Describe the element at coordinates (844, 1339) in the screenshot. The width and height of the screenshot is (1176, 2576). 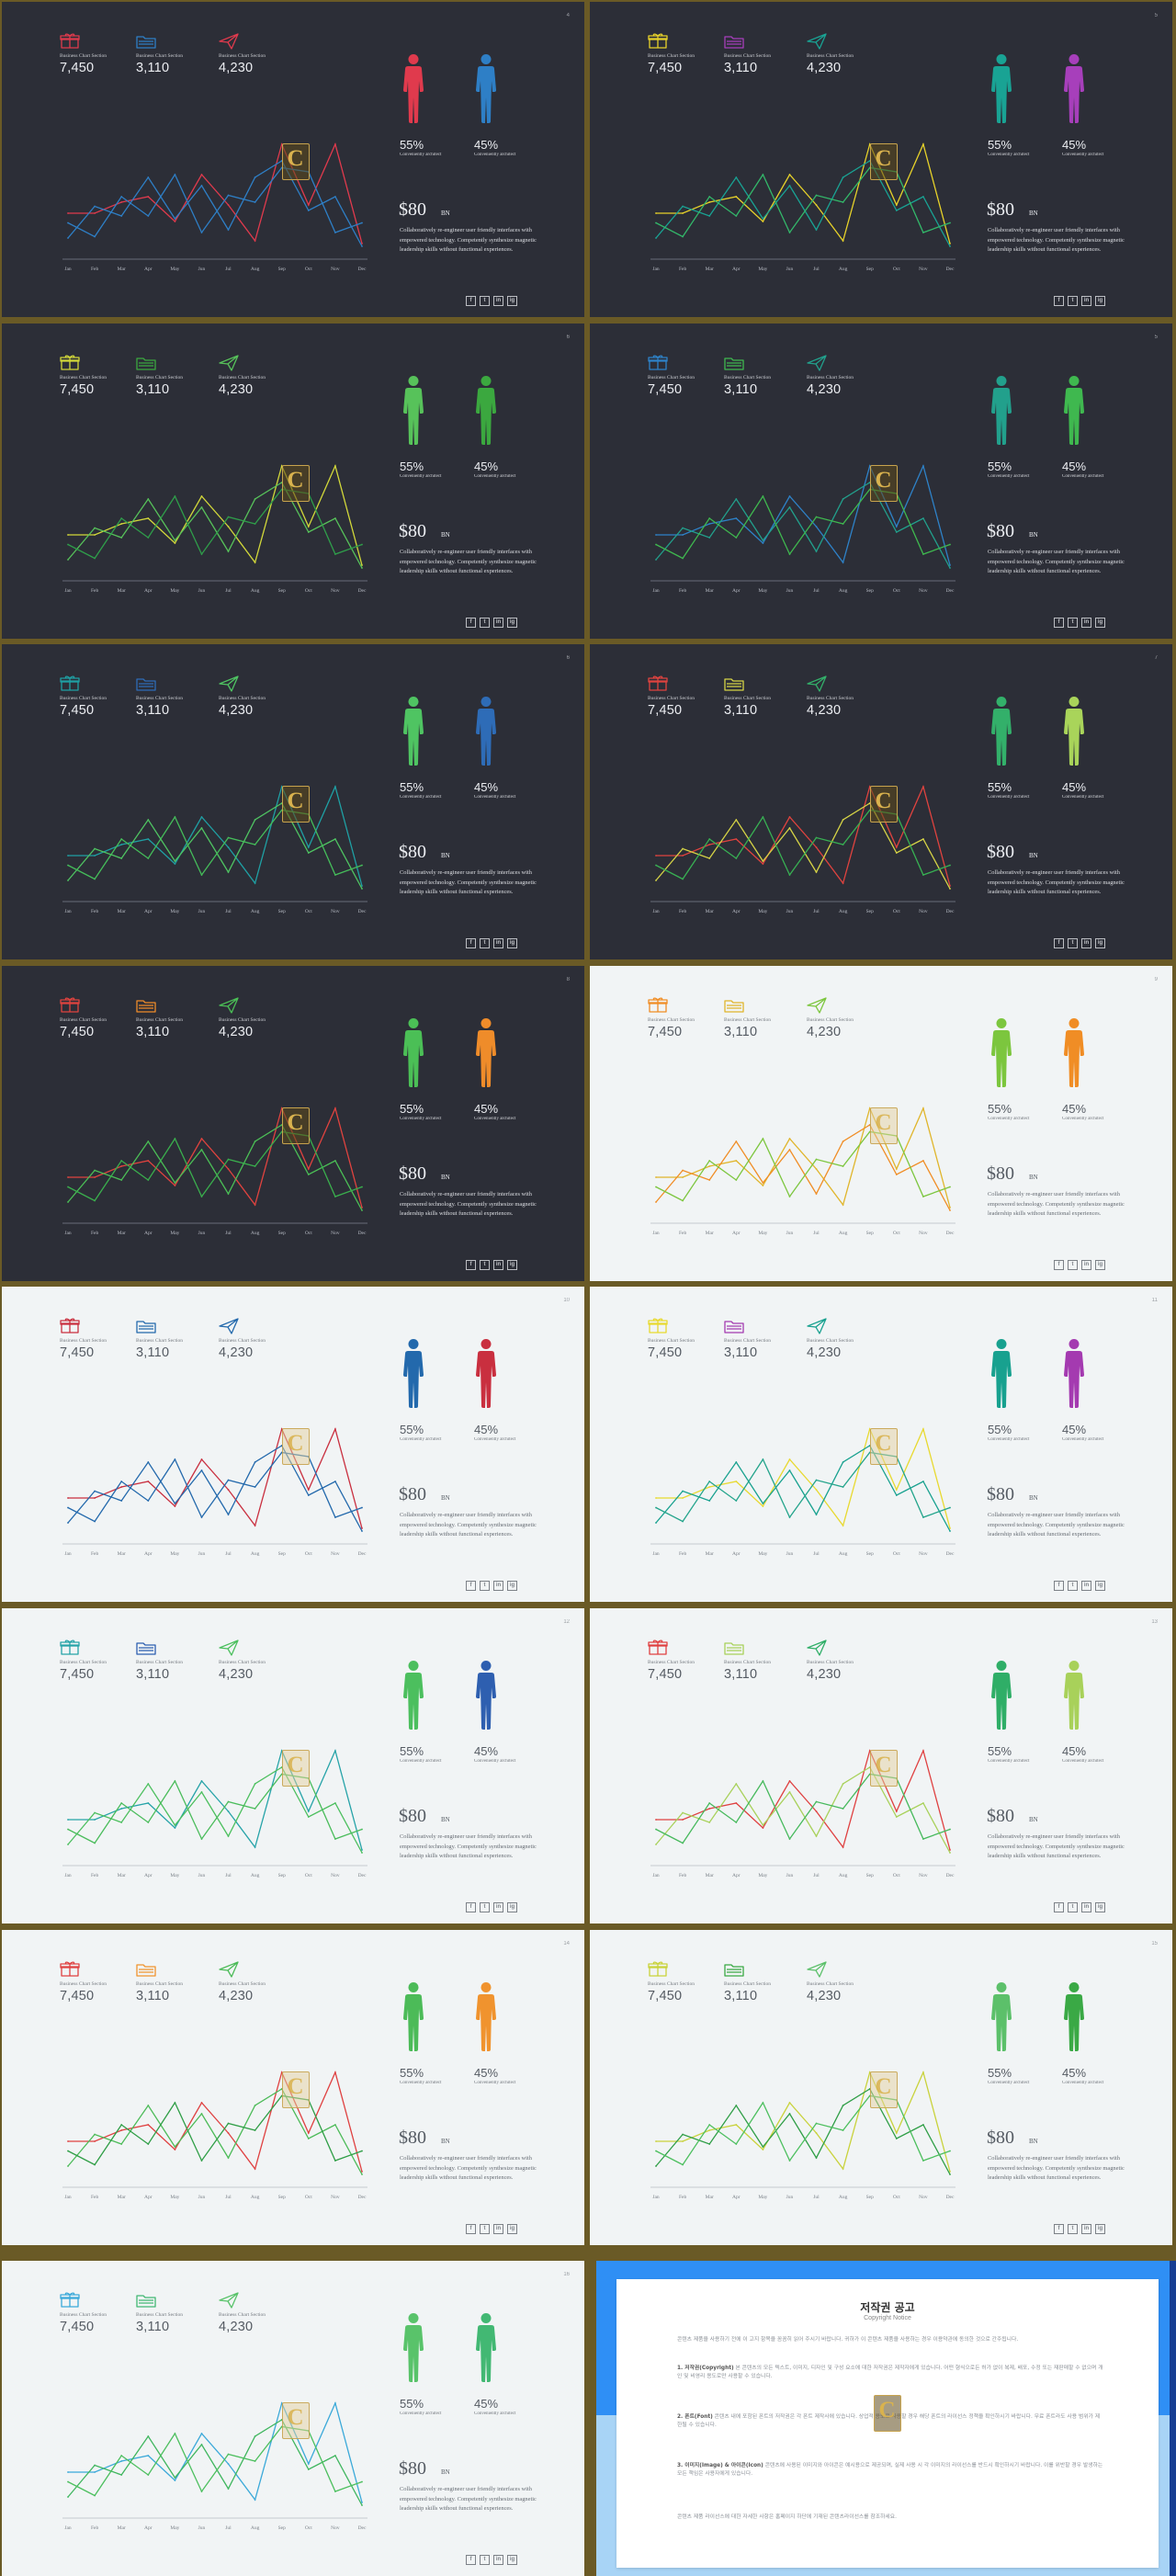
I see `stat-block: Business Chart Section 4,230` at that location.